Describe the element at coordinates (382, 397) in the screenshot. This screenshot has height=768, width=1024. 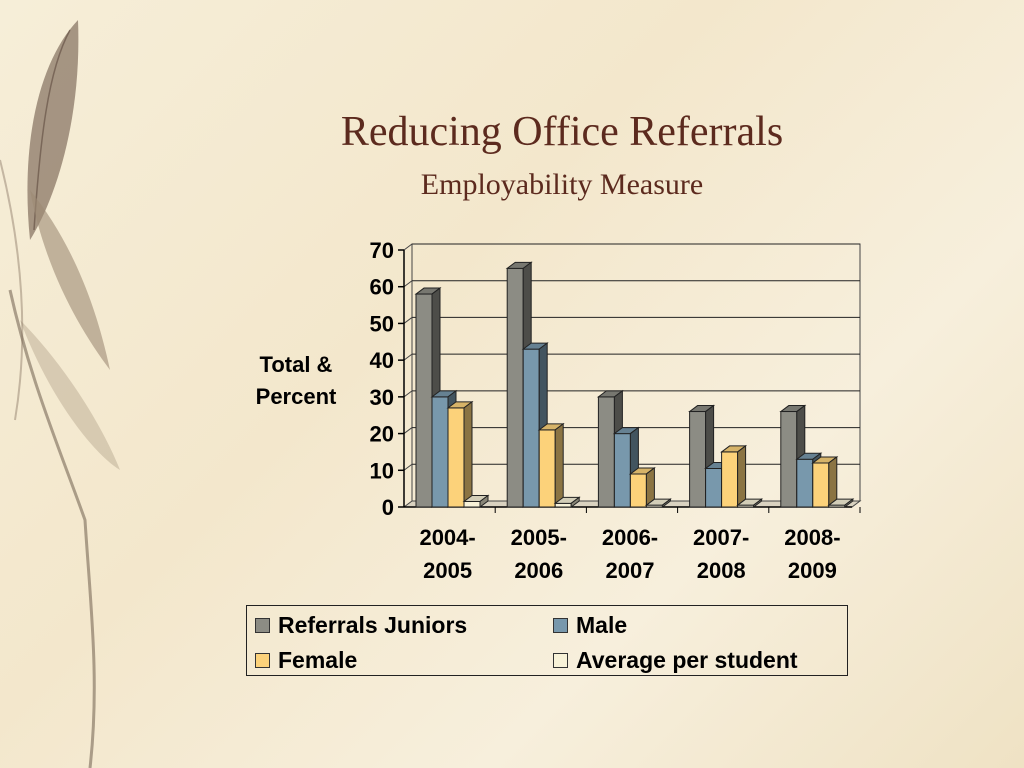
I see `y-tick-label: 30` at that location.